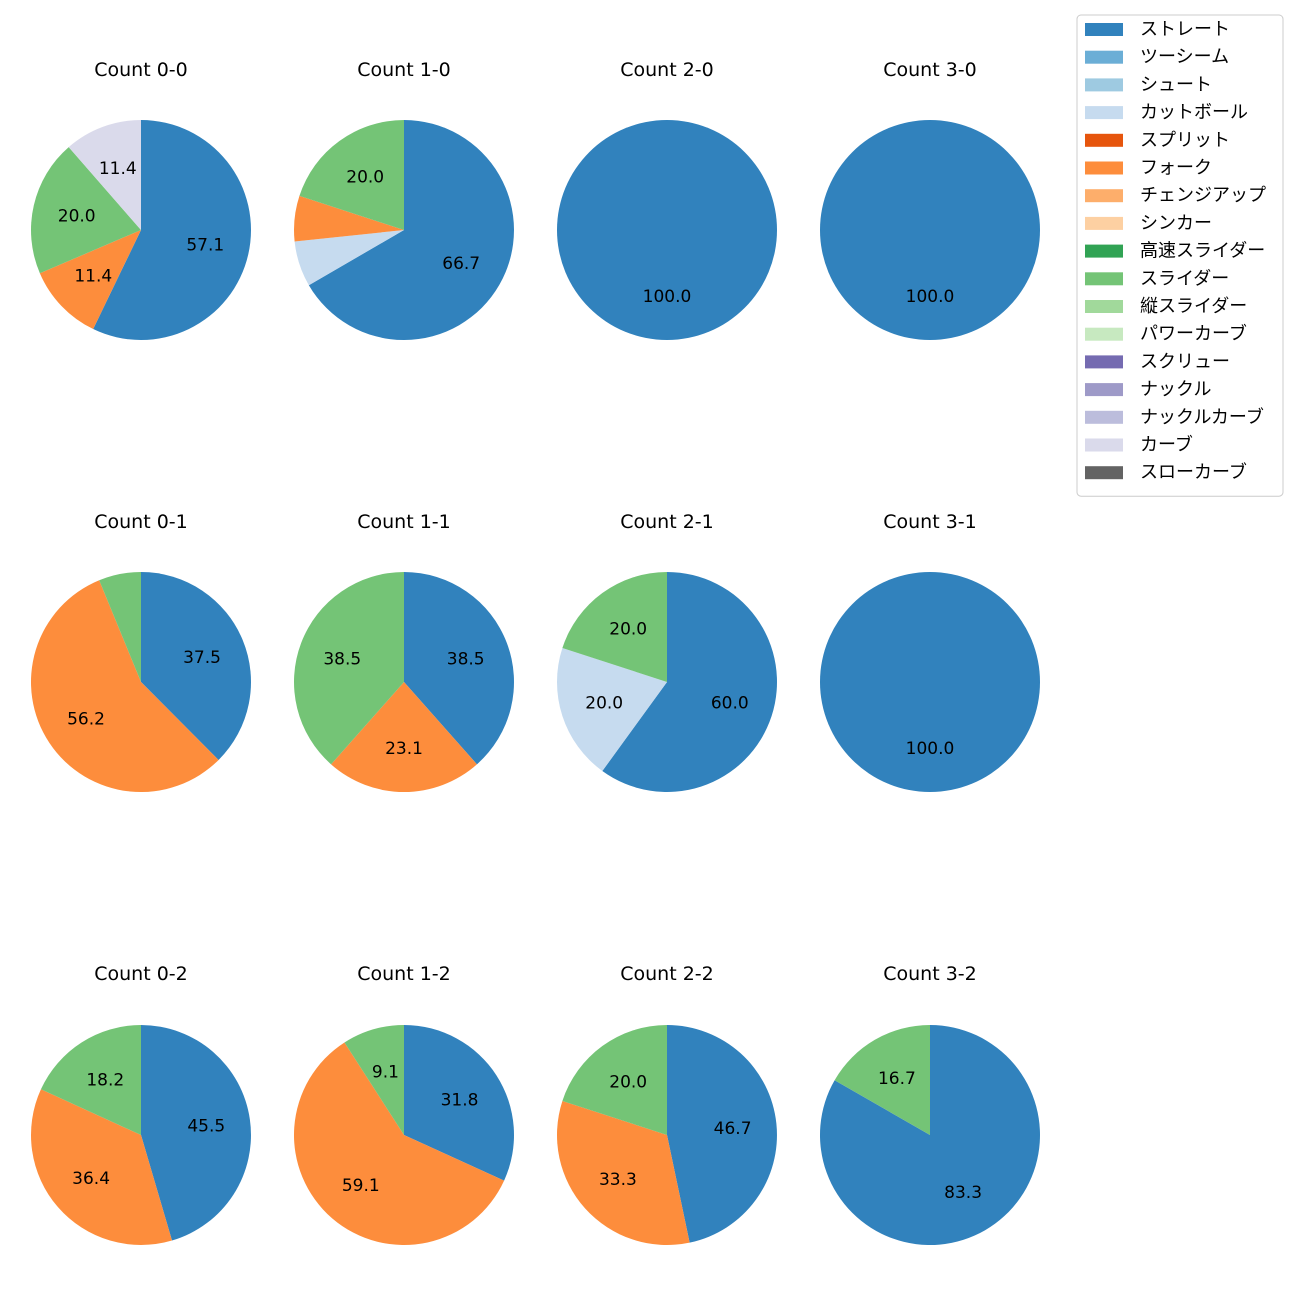 Image resolution: width=1300 pixels, height=1300 pixels. I want to click on legend-label: ツーシーム, so click(1184, 57).